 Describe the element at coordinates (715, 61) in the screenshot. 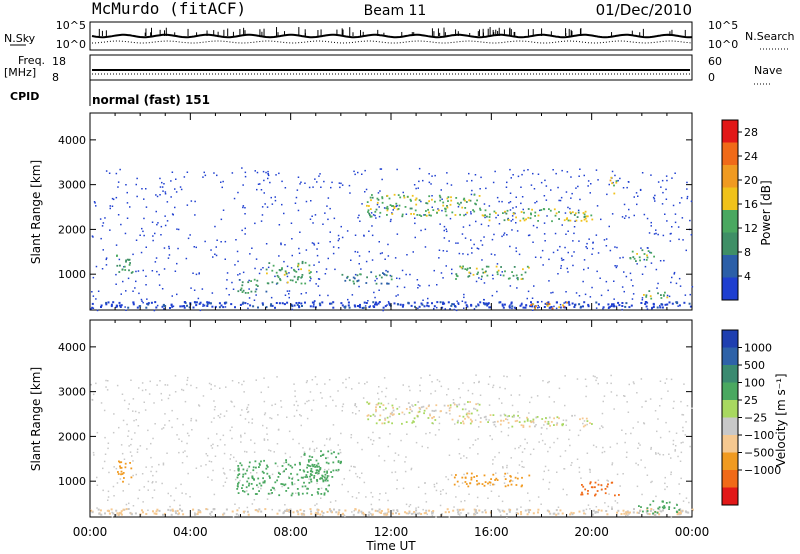

I see `nave-tick-top: 60` at that location.